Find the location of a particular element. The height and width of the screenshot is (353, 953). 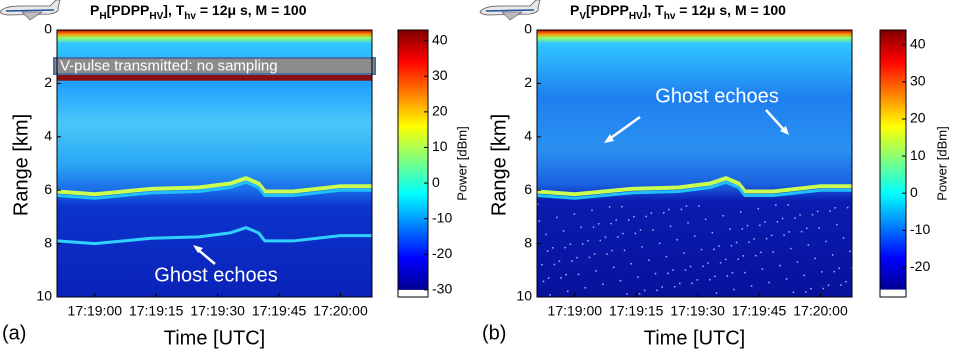

x-tick-label: 17:19:00 is located at coordinates (575, 311).